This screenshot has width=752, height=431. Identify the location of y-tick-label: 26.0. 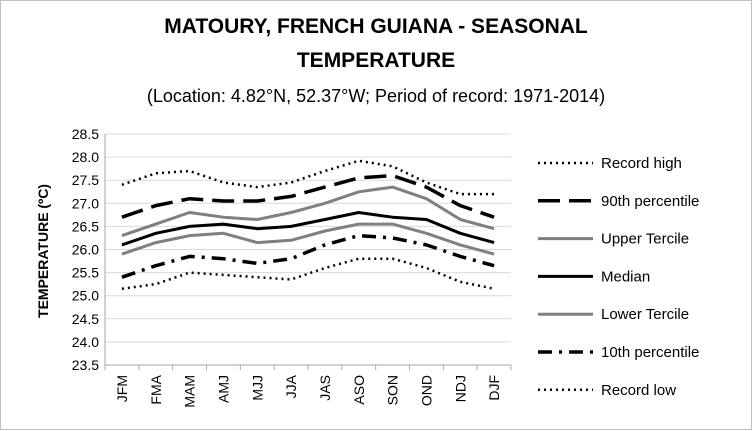
(85, 250).